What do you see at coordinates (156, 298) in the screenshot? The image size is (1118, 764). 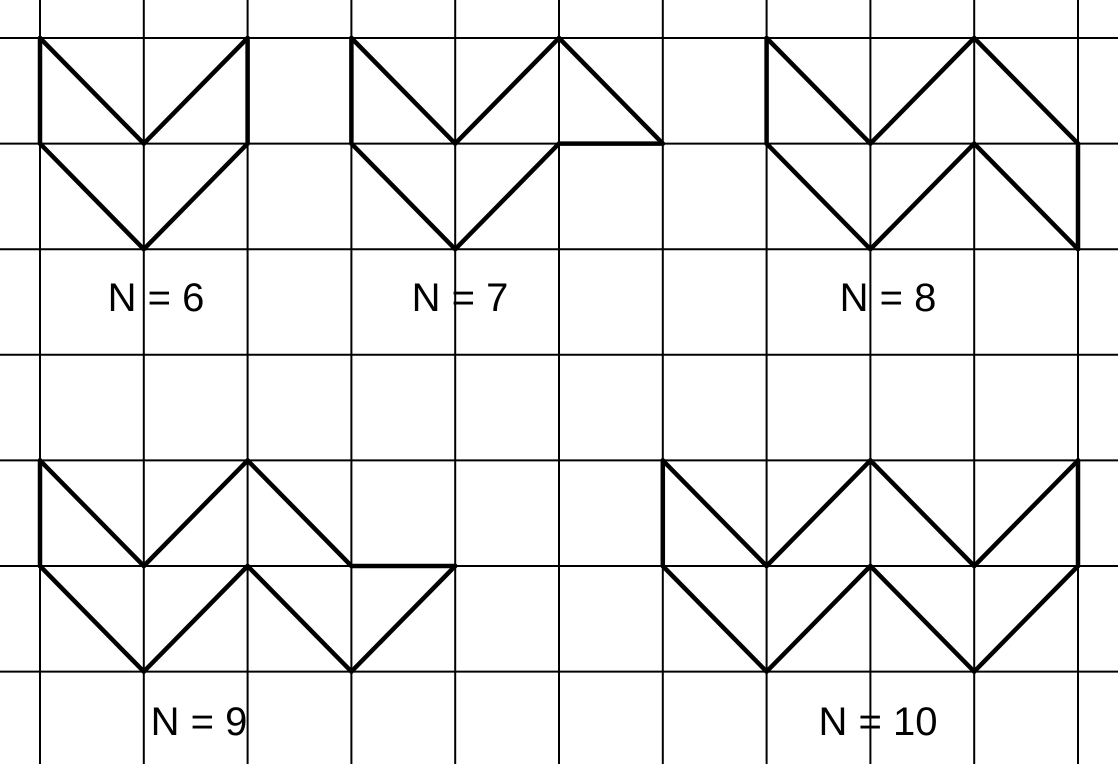 I see `figure-label-n6: N = 6` at bounding box center [156, 298].